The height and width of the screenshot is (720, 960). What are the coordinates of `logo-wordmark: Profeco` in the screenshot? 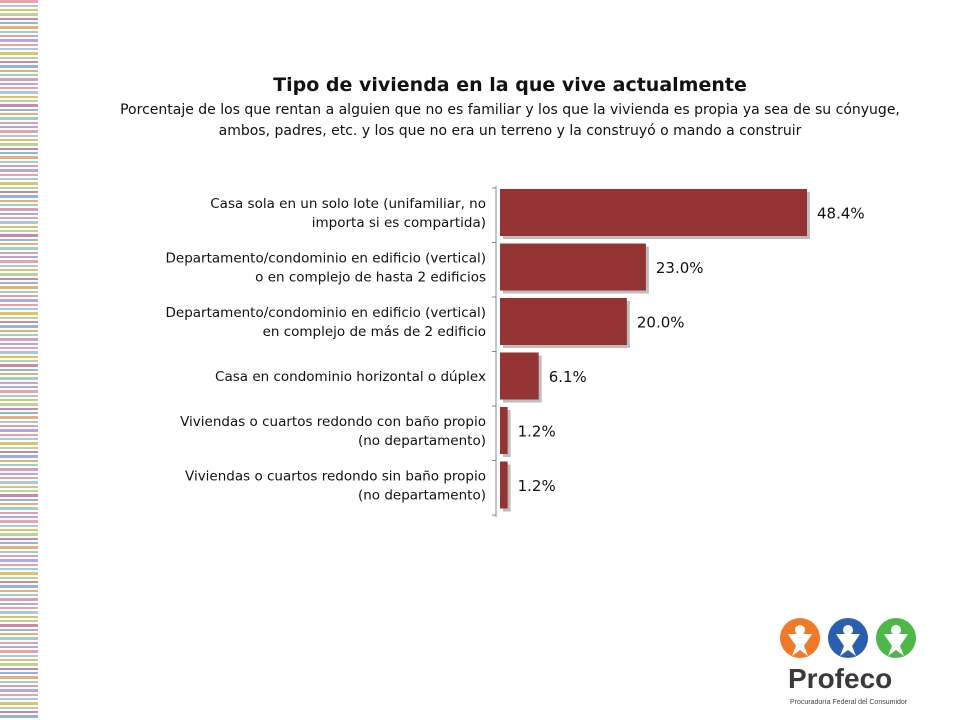 It's located at (840, 678).